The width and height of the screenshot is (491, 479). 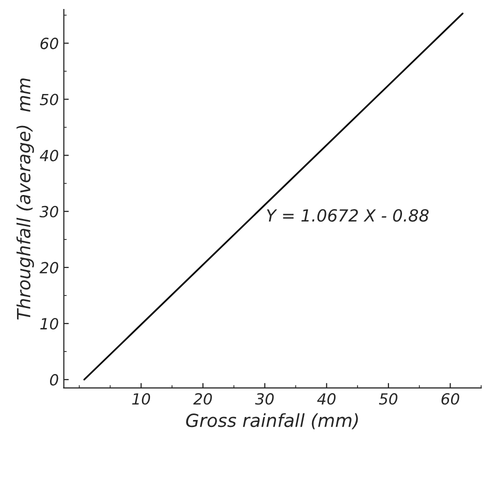 What do you see at coordinates (264, 399) in the screenshot?
I see `x-tick-label: 30` at bounding box center [264, 399].